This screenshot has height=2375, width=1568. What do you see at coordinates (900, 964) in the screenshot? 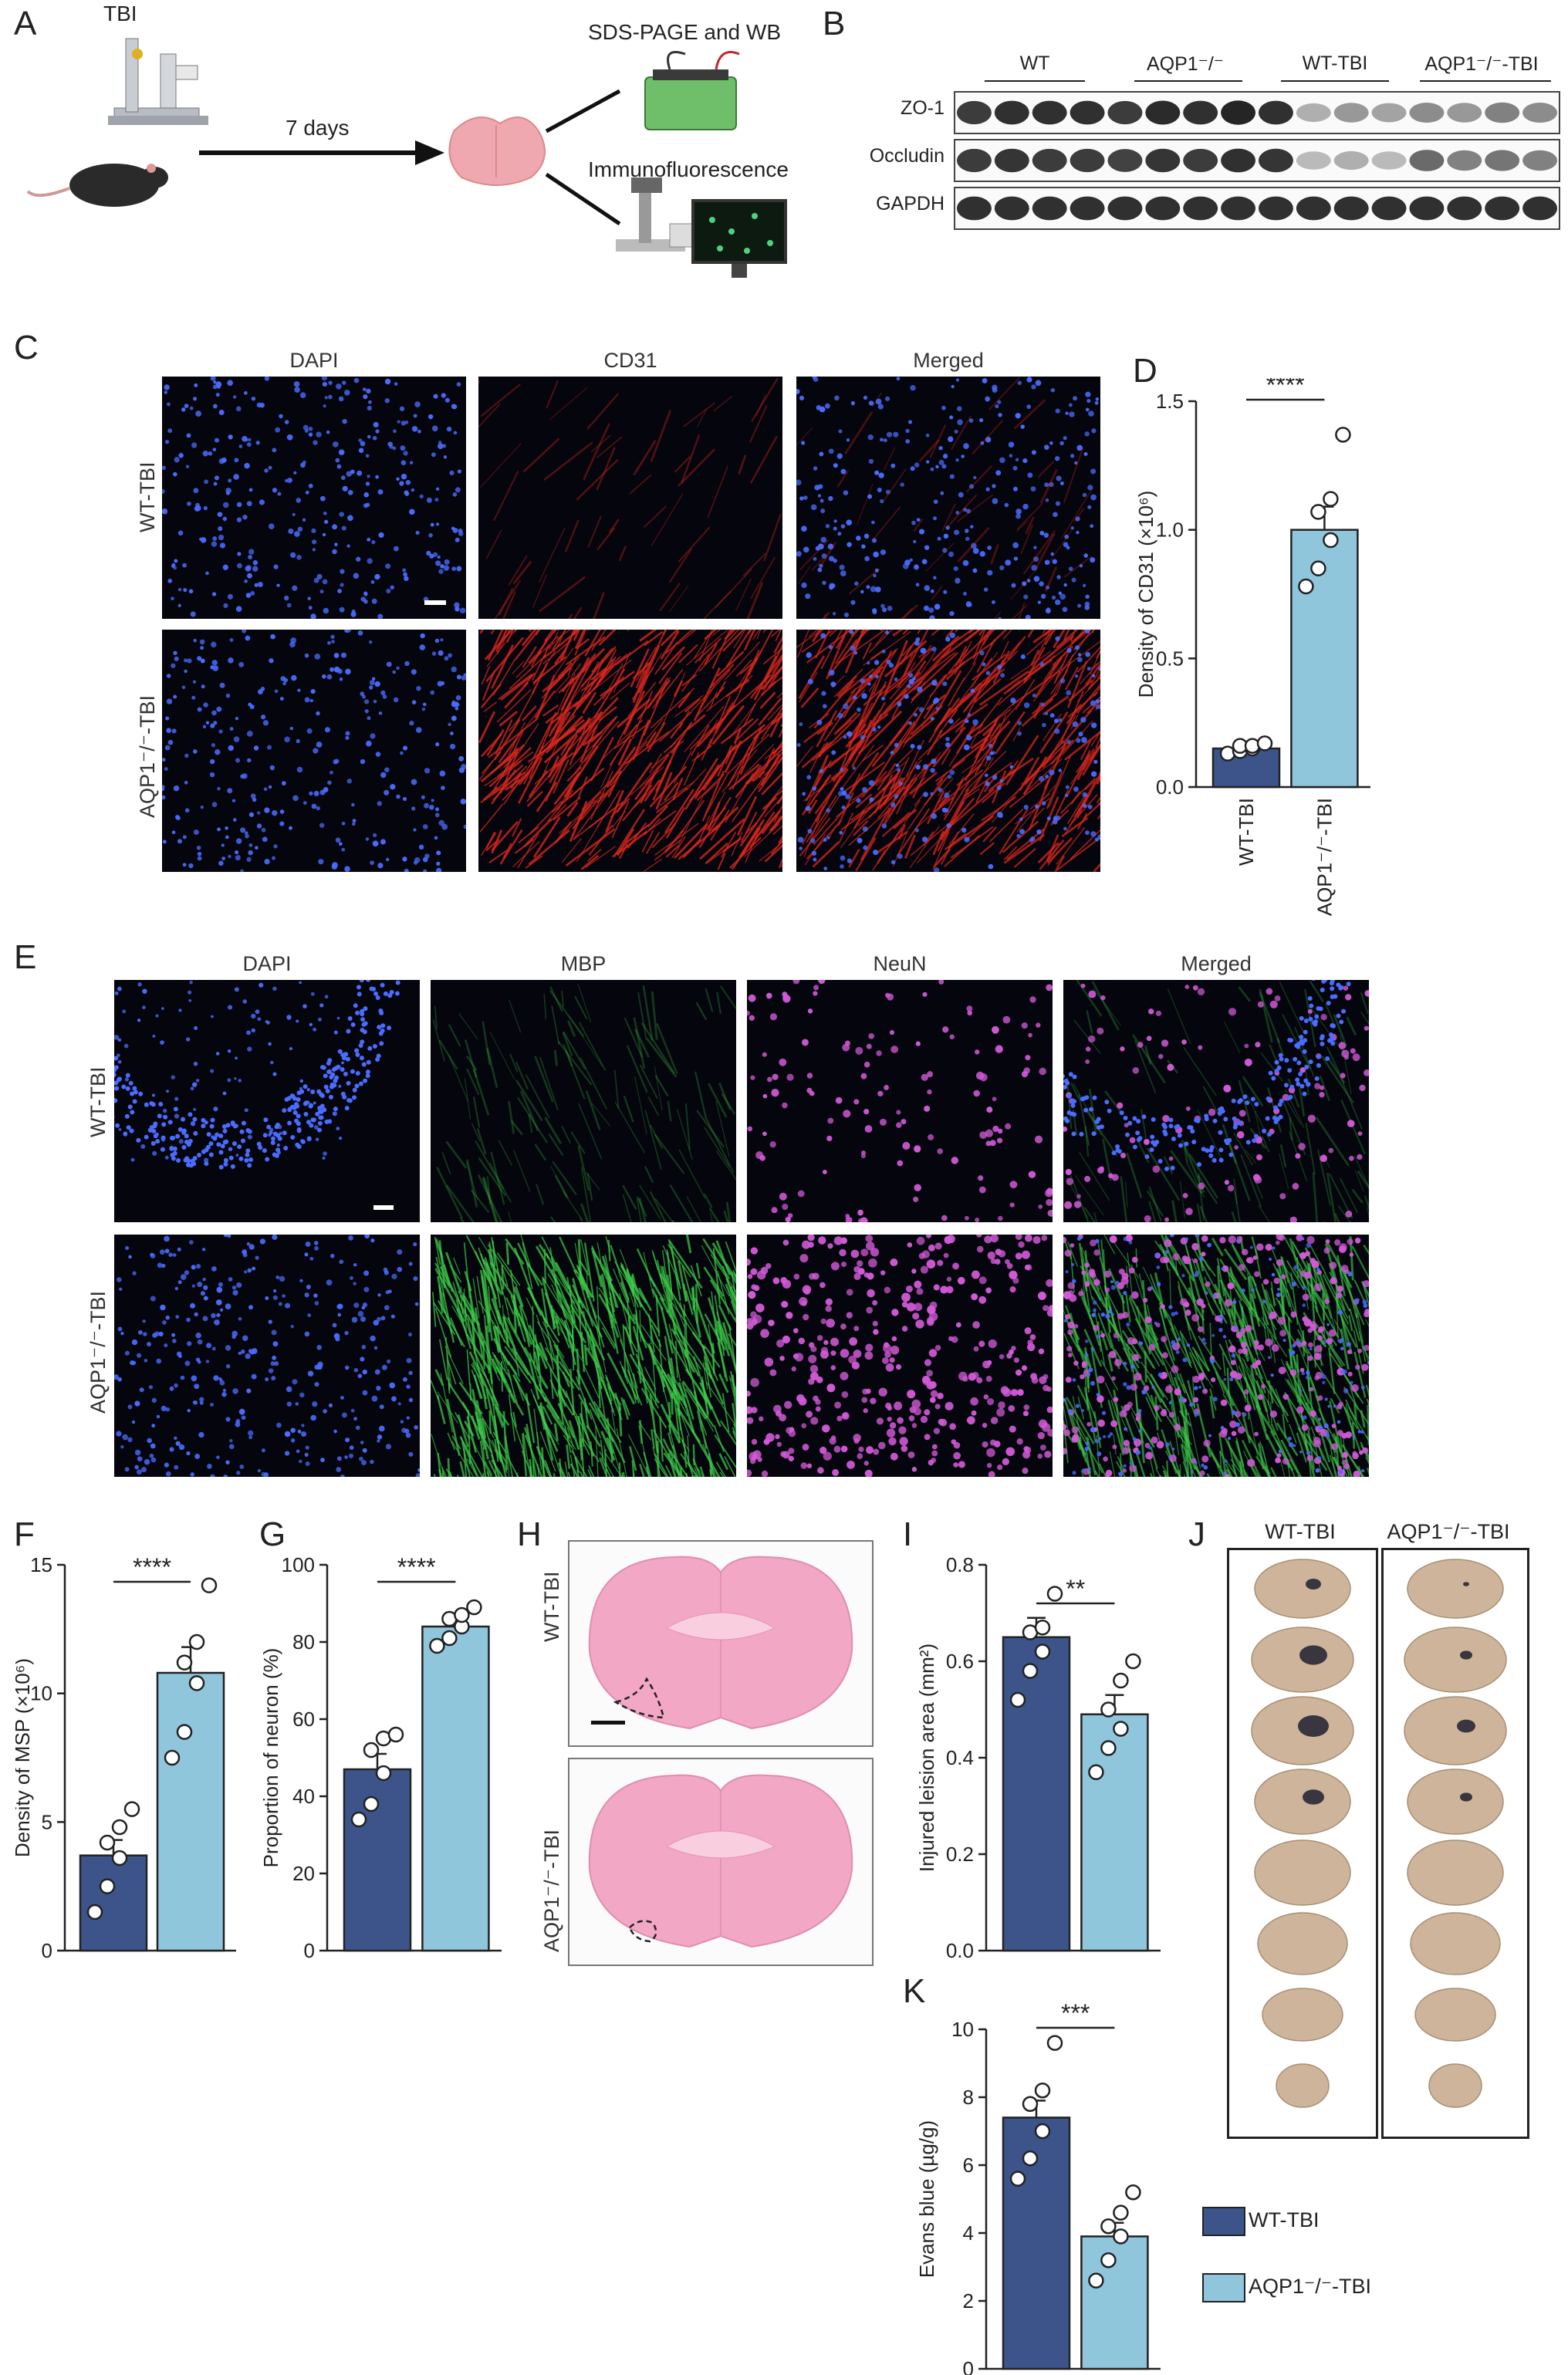
I see `e-col-neun: NeuN` at bounding box center [900, 964].